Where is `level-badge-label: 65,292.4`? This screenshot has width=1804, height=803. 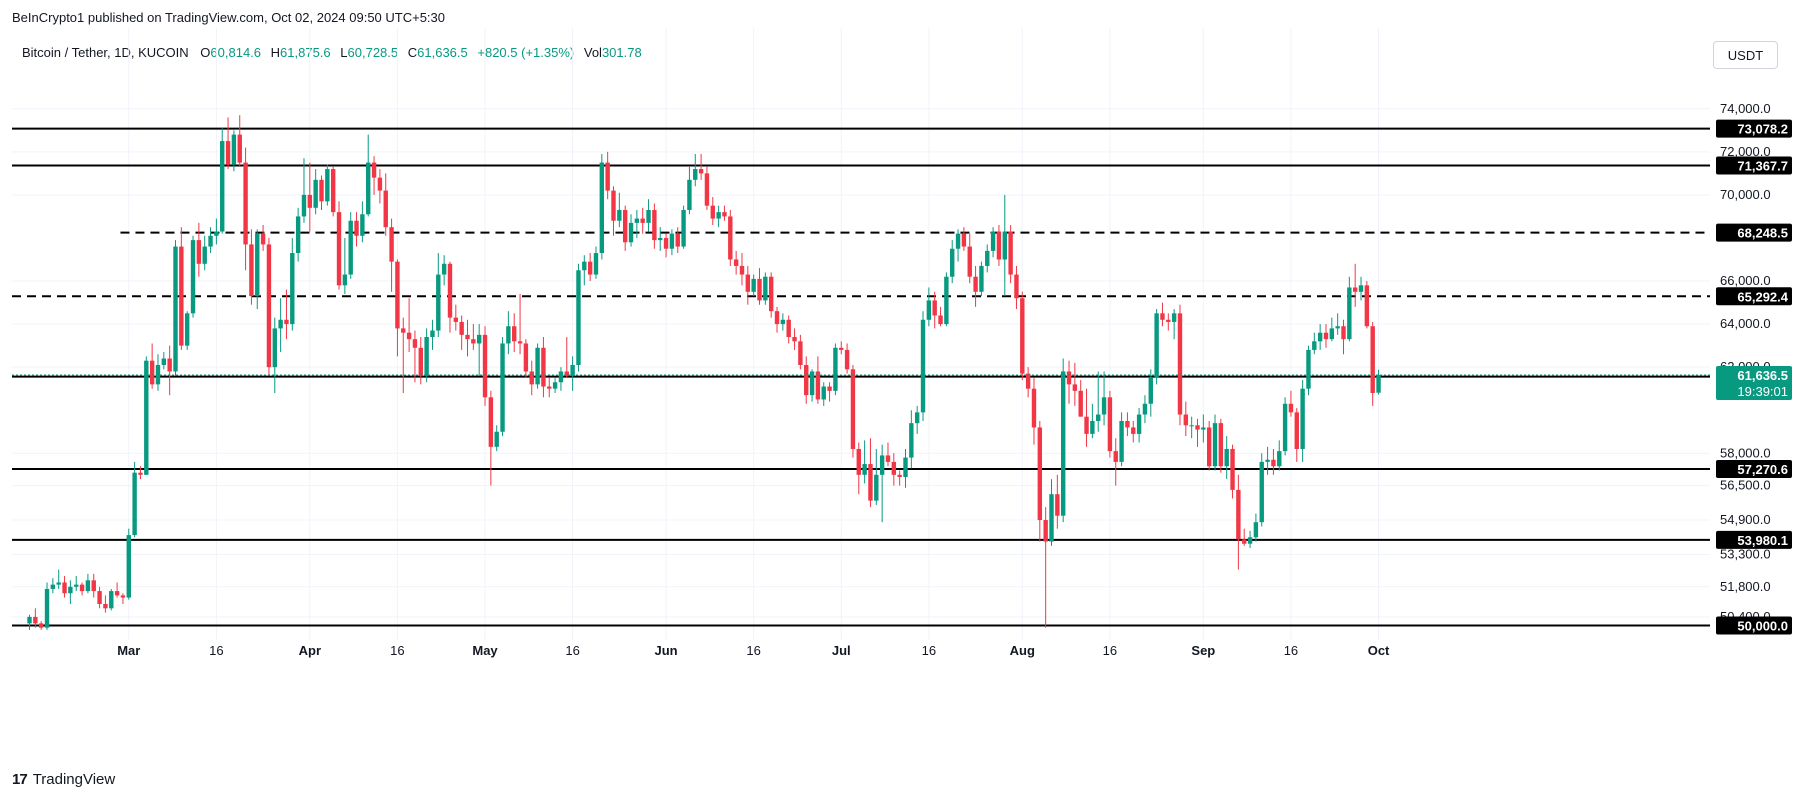
level-badge-label: 65,292.4 is located at coordinates (1762, 296).